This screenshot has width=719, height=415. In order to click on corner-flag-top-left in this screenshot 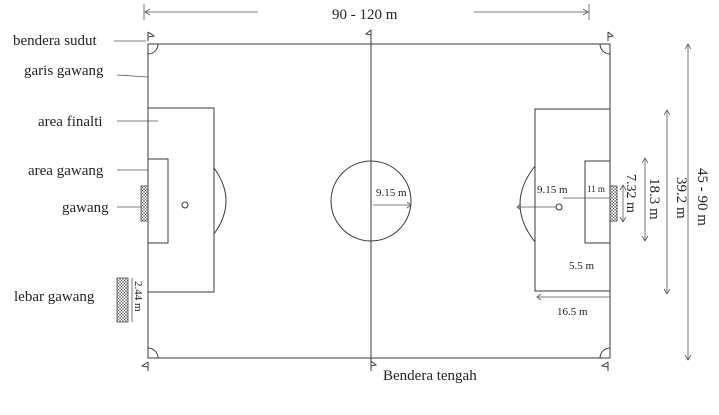, I will do `click(151, 36)`.